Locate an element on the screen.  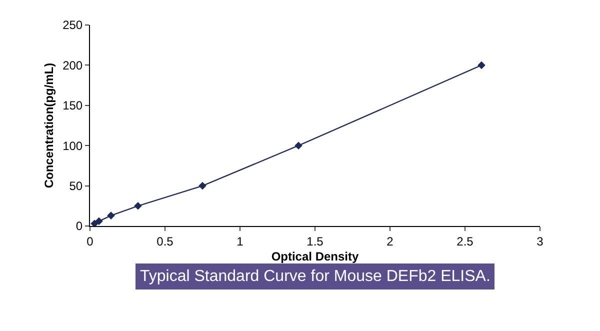
y-tick-label: 200 is located at coordinates (72, 65).